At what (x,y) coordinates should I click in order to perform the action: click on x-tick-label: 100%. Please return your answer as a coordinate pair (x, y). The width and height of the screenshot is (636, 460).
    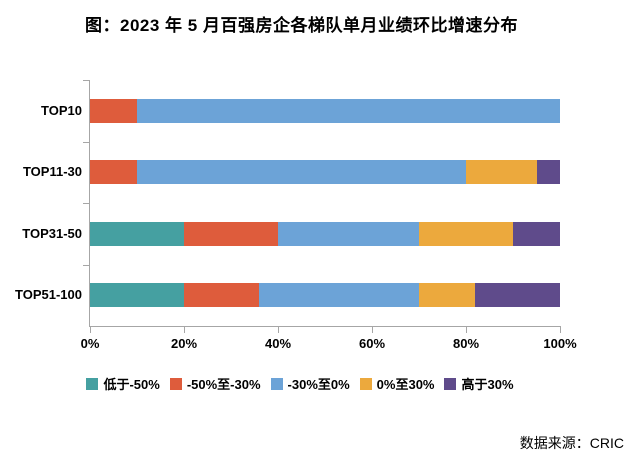
    Looking at the image, I should click on (560, 343).